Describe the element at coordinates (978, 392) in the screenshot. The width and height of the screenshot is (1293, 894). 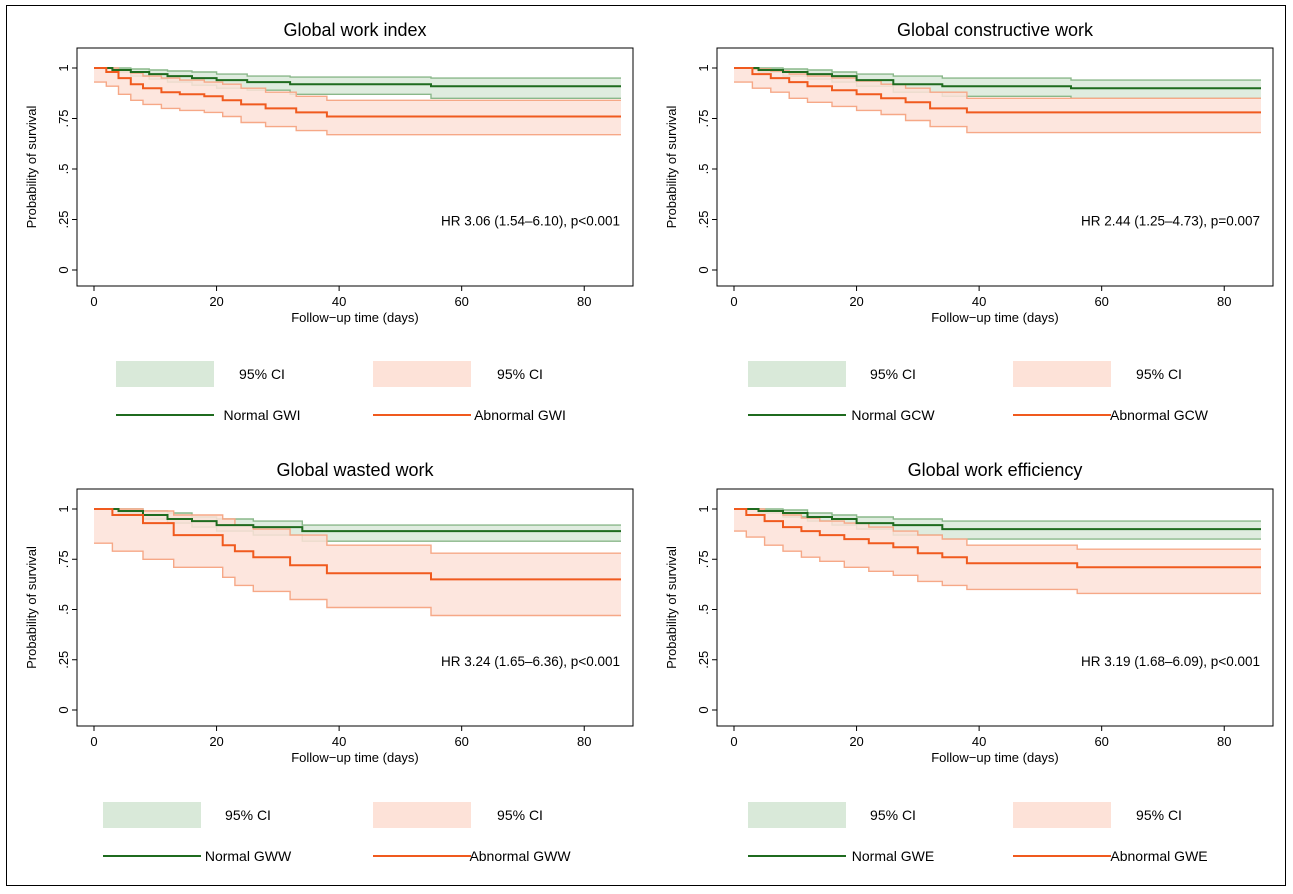
I see `legend: 95% CI 95% CI Normal GCW Abnormal GCW` at that location.